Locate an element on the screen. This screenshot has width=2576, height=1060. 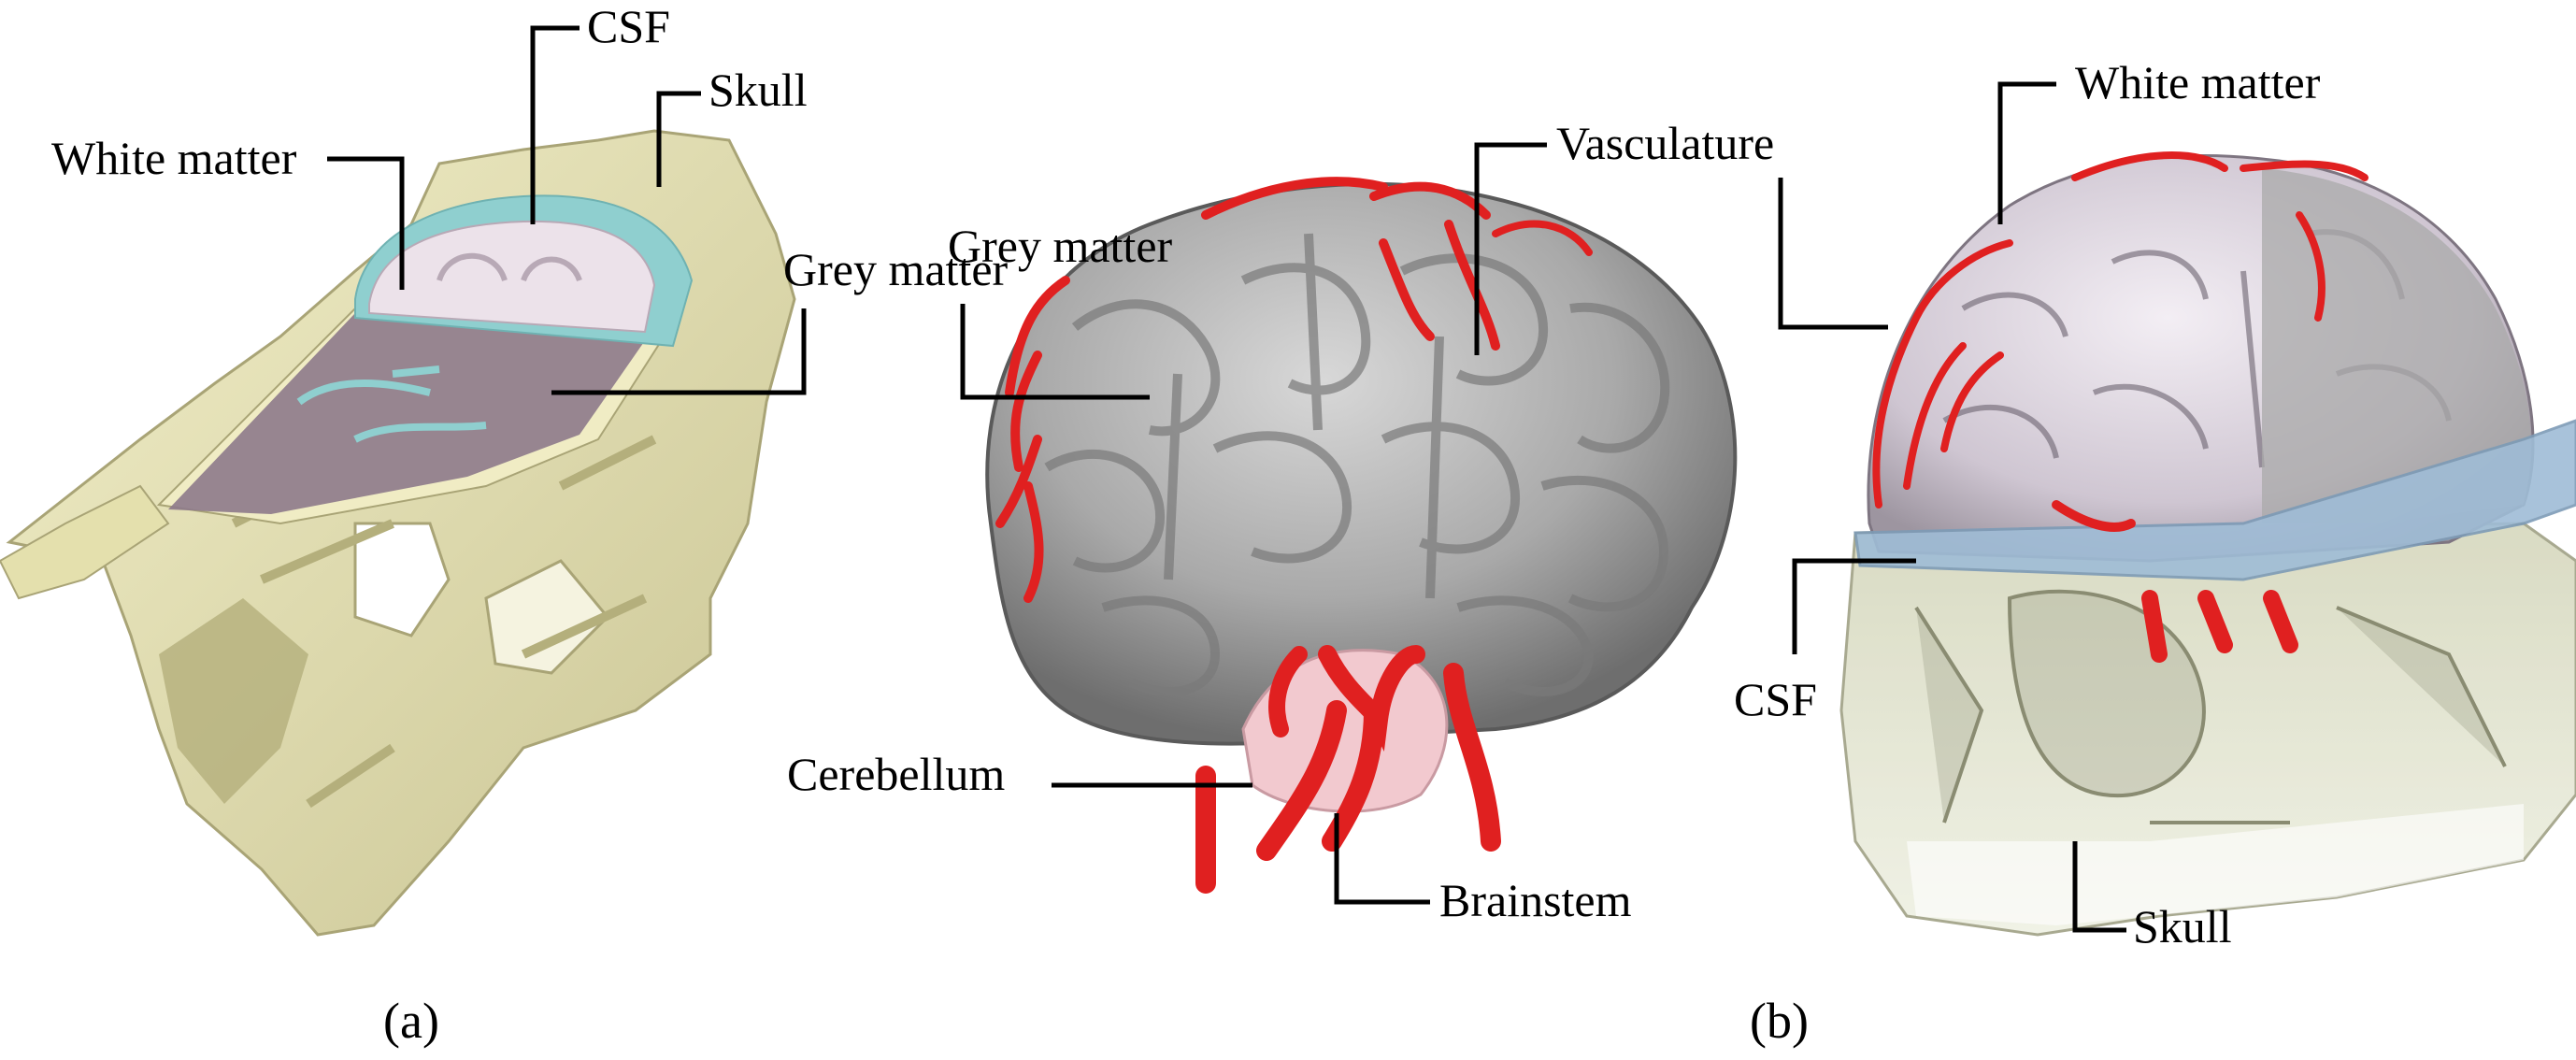
label-cerebellum: Cerebellum is located at coordinates (896, 774).